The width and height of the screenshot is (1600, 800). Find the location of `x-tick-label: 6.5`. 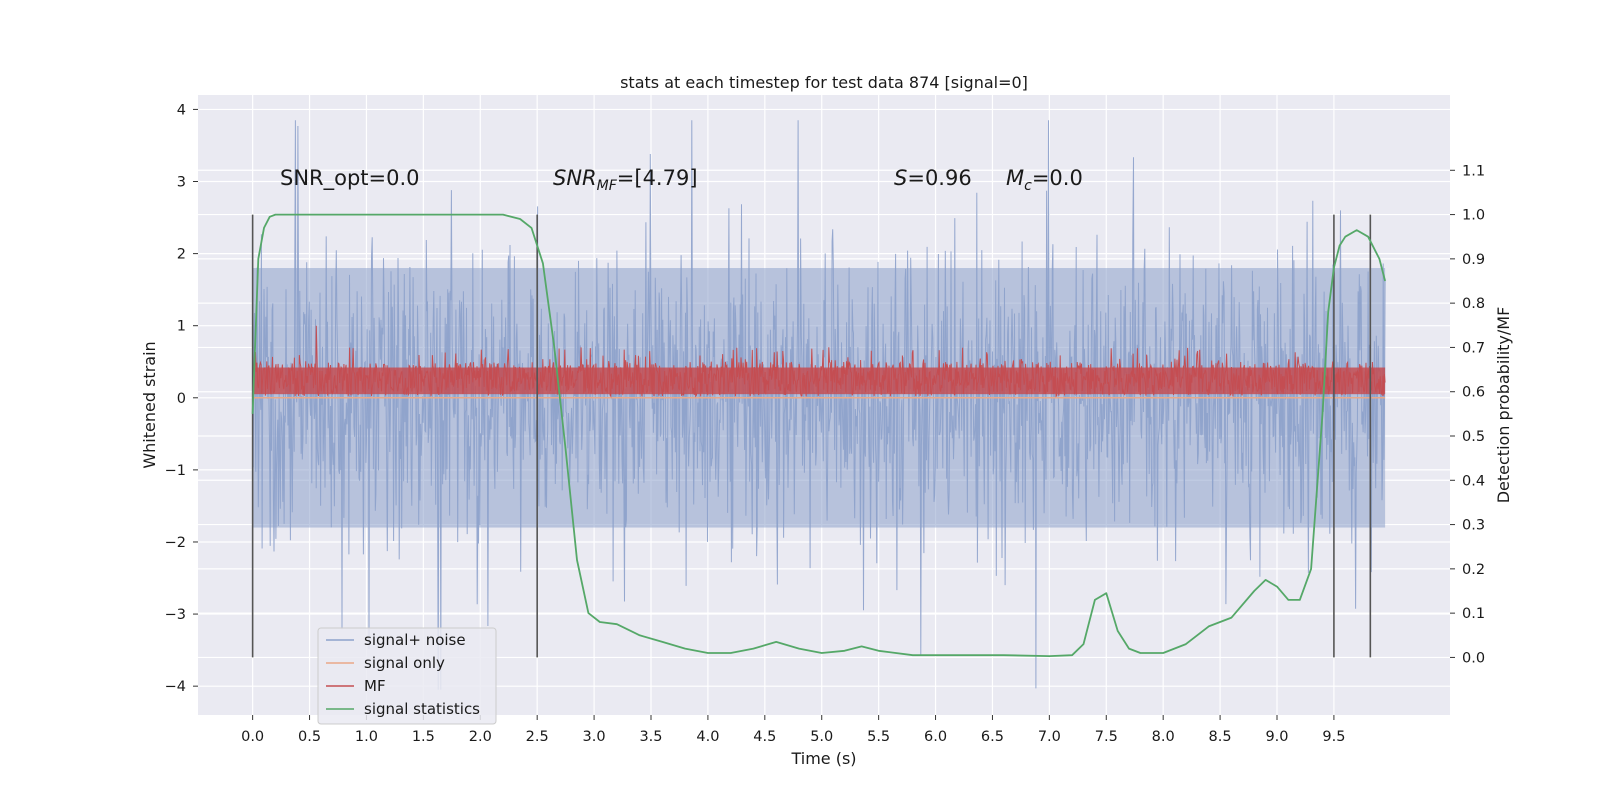

x-tick-label: 6.5 is located at coordinates (992, 737).